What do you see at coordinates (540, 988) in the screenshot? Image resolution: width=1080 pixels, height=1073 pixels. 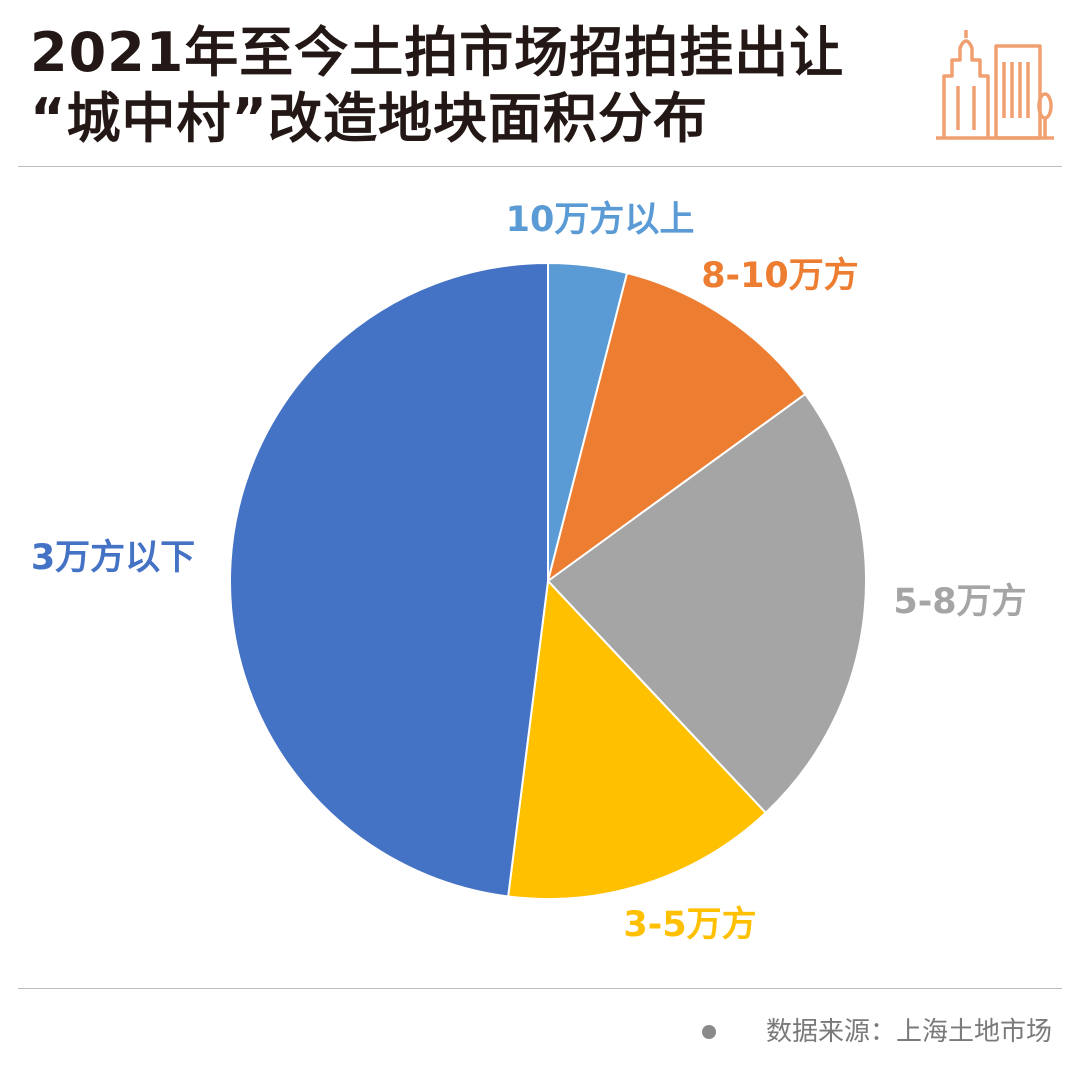 I see `bottom-divider` at bounding box center [540, 988].